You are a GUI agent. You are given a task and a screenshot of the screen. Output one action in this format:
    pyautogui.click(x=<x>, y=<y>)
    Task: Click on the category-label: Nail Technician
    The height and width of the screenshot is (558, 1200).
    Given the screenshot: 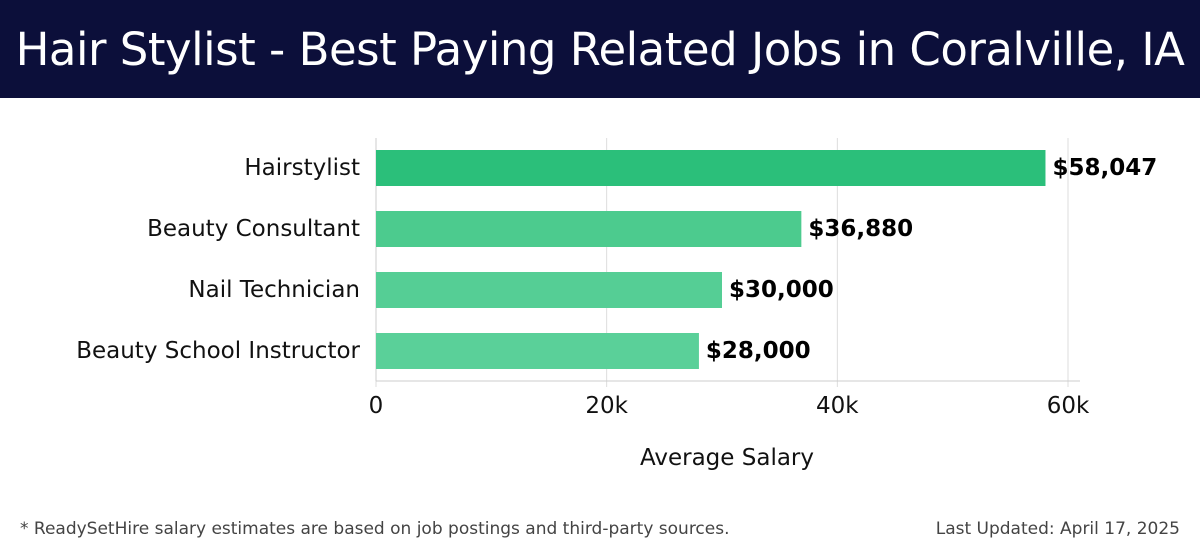 What is the action you would take?
    pyautogui.click(x=274, y=290)
    